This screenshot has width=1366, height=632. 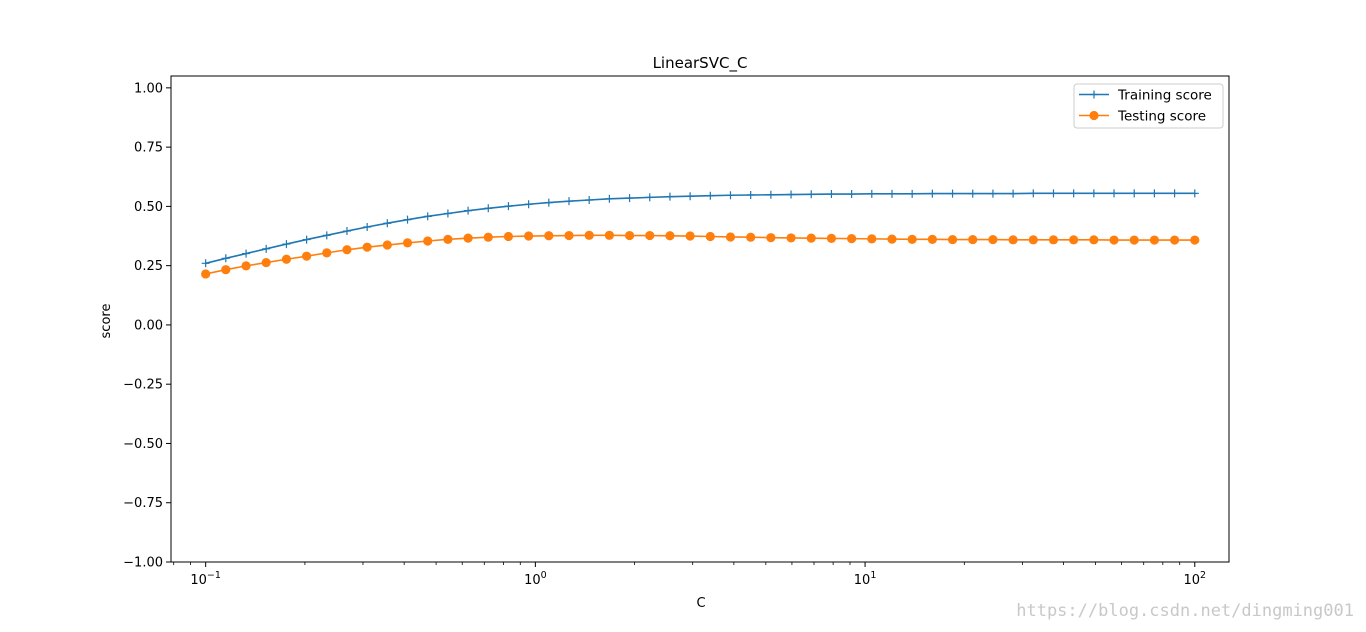 I want to click on y-axis-label: score, so click(x=106, y=321).